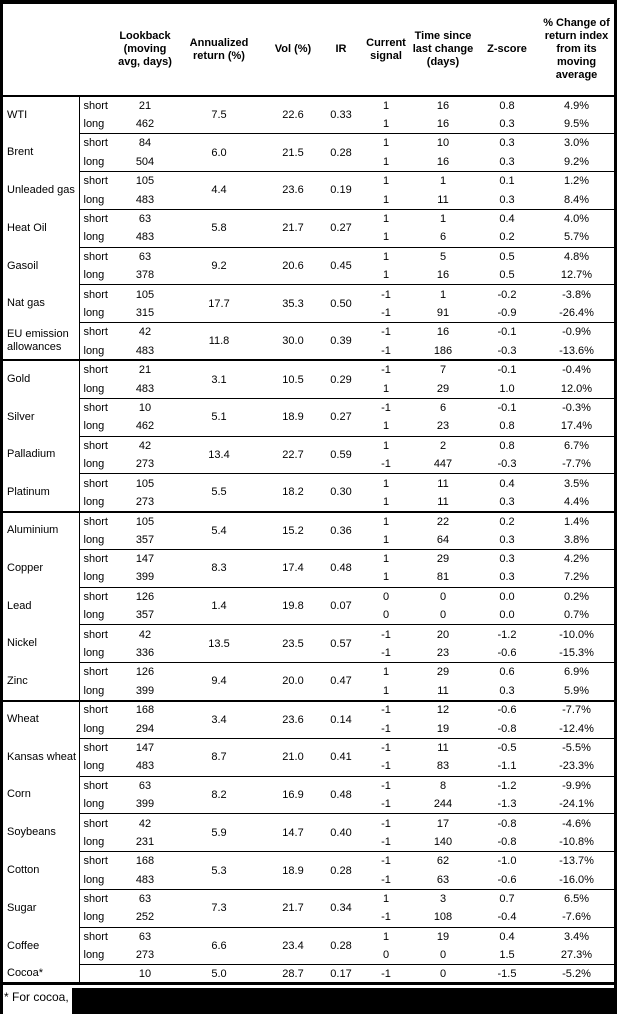 The width and height of the screenshot is (617, 1014). I want to click on lookback-cell: 42, so click(145, 445).